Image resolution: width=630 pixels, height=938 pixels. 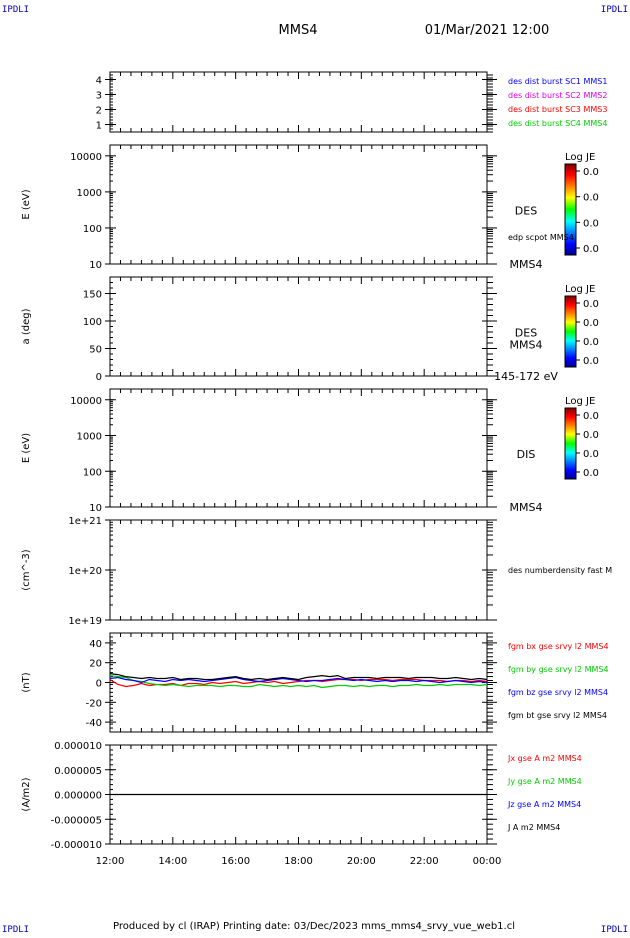 What do you see at coordinates (26, 682) in the screenshot?
I see `y-axis-label: (nT)` at bounding box center [26, 682].